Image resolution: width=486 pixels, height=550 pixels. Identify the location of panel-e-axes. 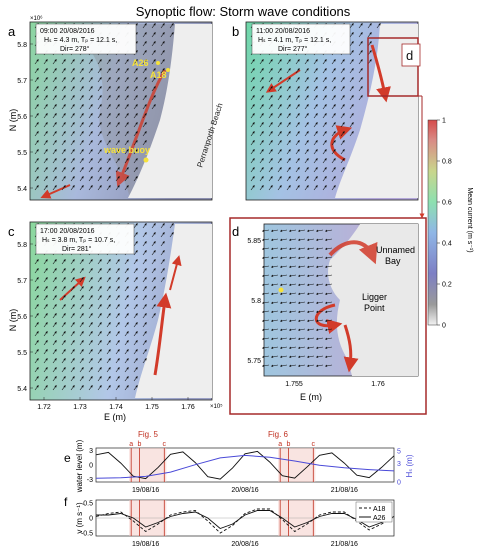
(245, 465).